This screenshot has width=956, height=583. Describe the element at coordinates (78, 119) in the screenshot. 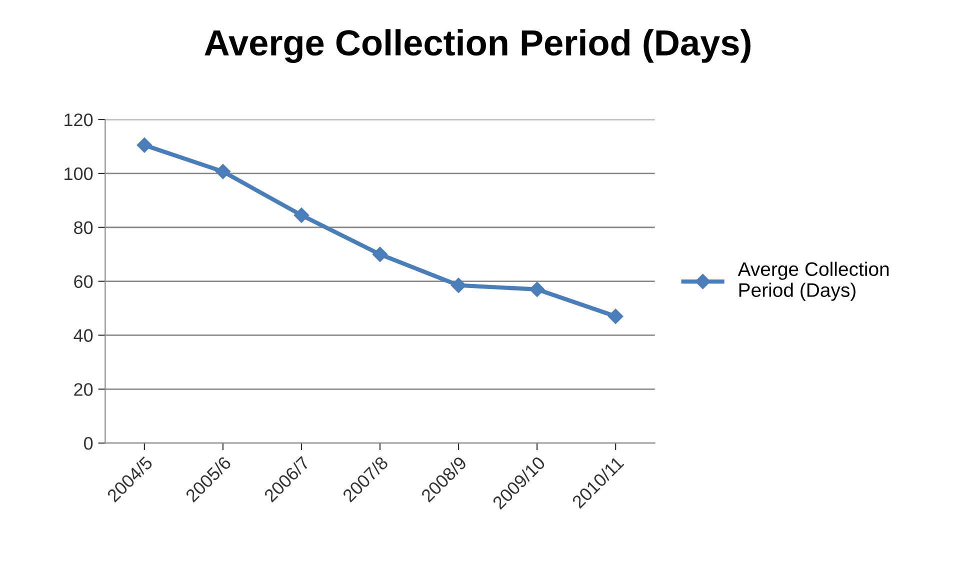

I see `y-tick-label: 120` at that location.